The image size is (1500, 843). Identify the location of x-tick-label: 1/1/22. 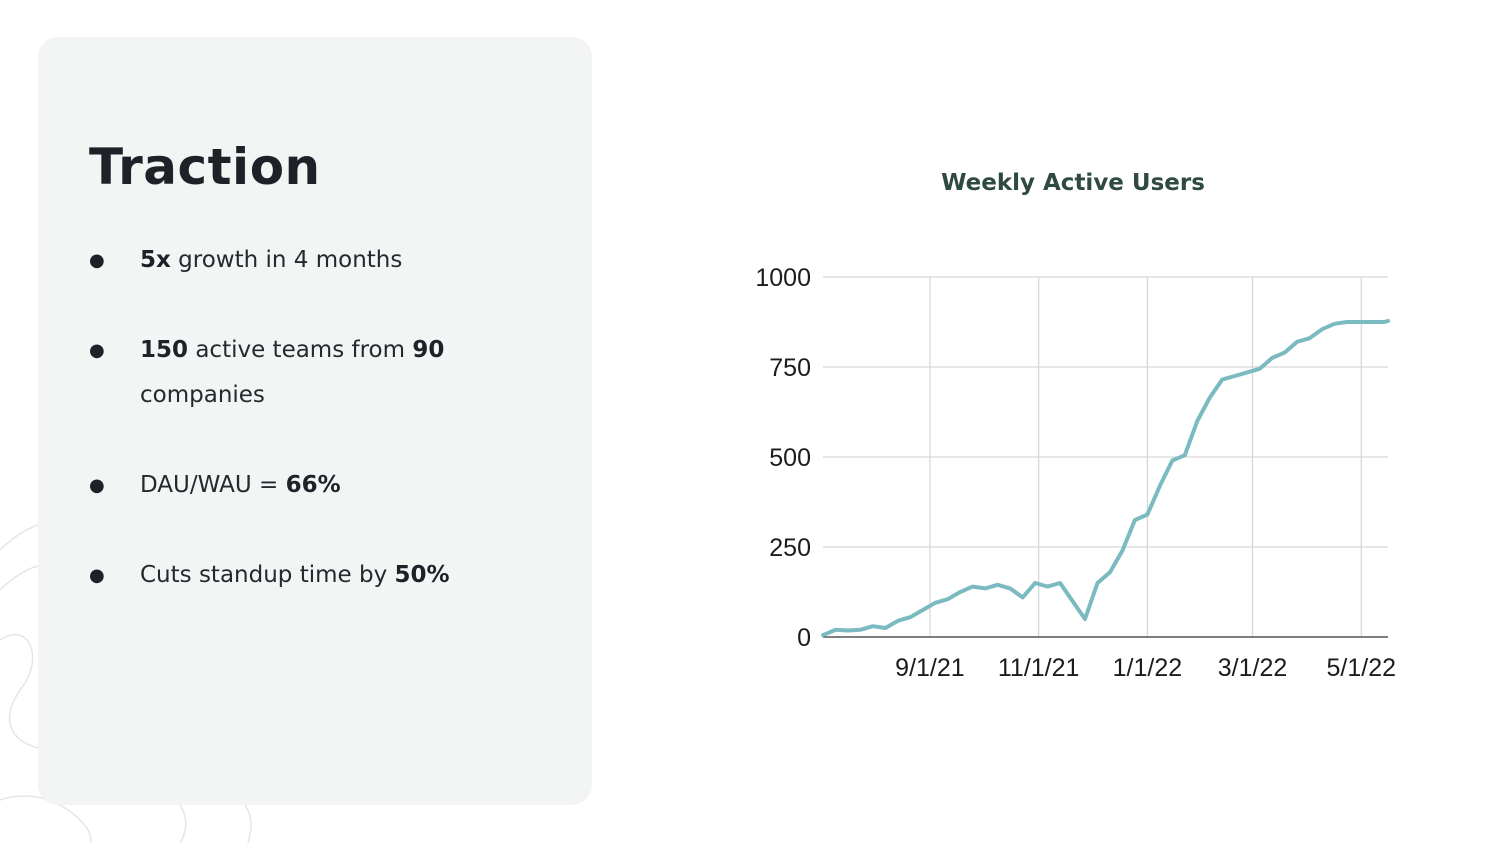
(1148, 668).